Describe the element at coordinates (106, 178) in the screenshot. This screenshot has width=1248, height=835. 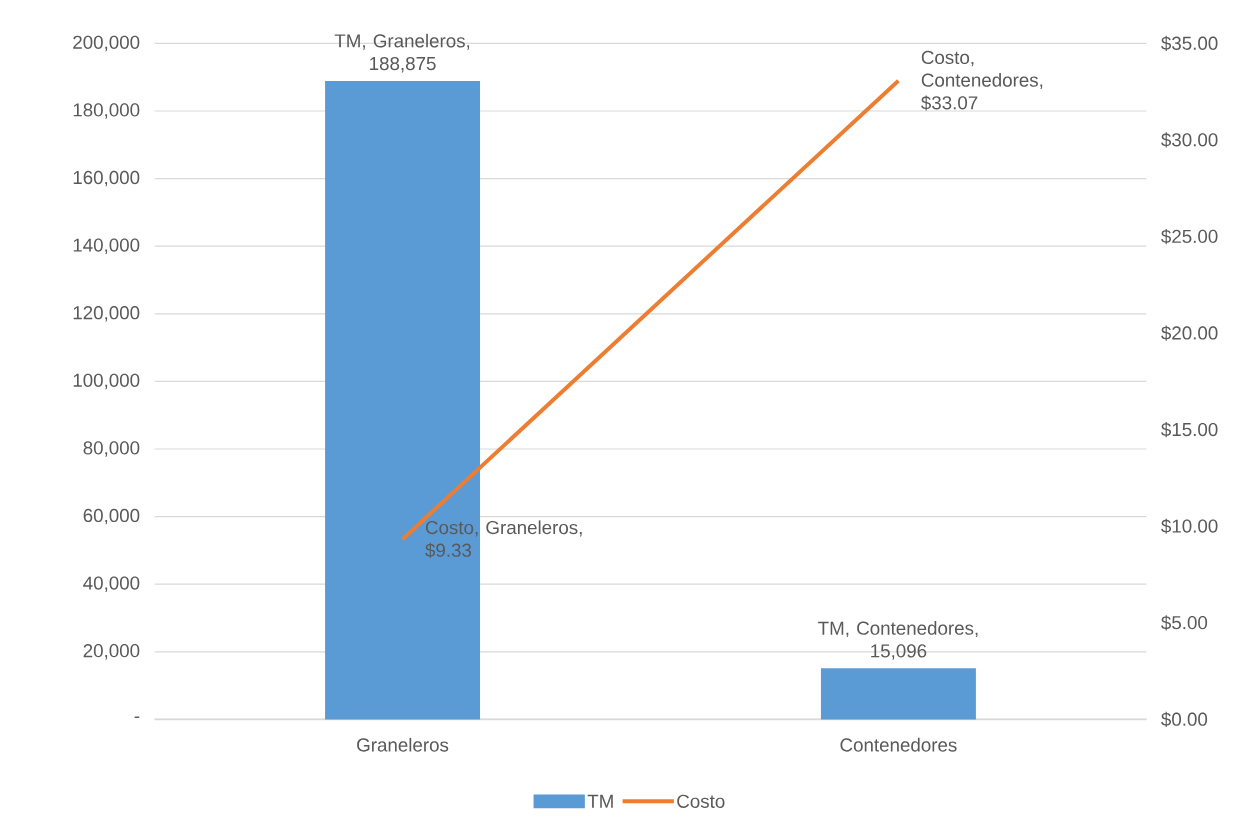
I see `y-tick-label: 160,000` at that location.